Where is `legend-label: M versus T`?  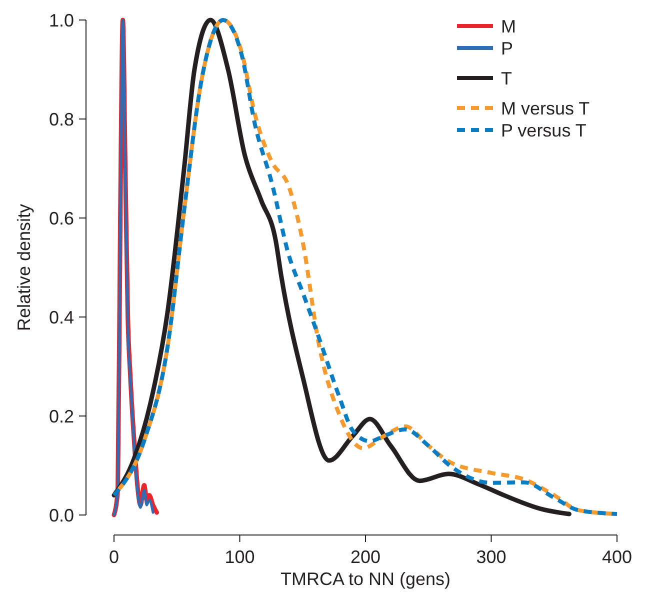
legend-label: M versus T is located at coordinates (545, 108).